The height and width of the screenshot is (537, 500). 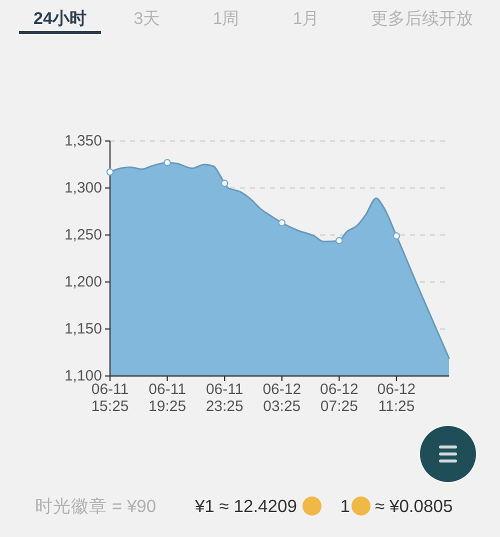 What do you see at coordinates (147, 18) in the screenshot?
I see `text: 3天` at bounding box center [147, 18].